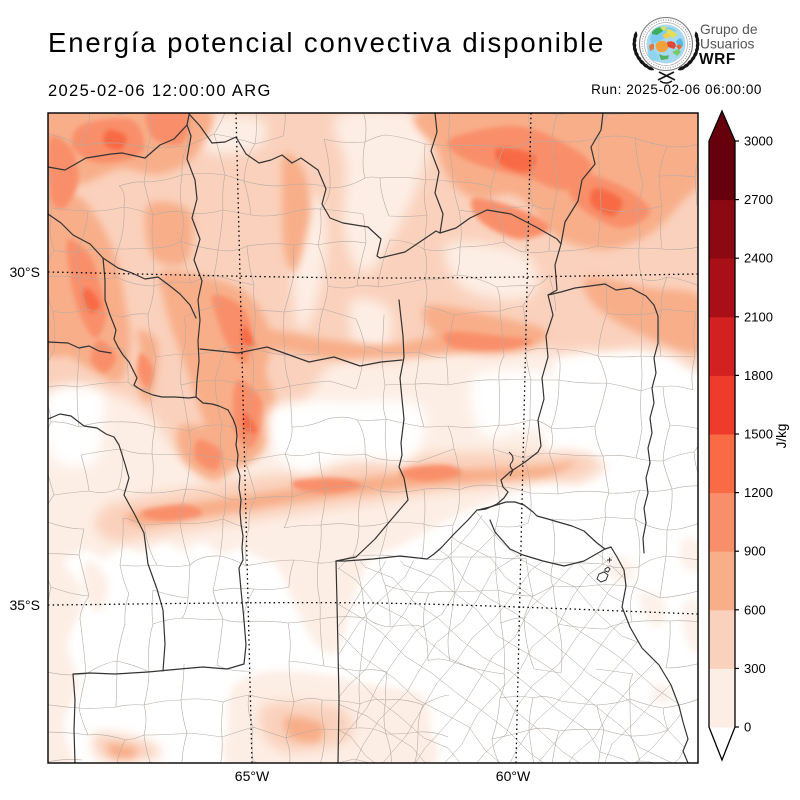 This screenshot has height=800, width=800. I want to click on svg-text: 900, so click(755, 551).